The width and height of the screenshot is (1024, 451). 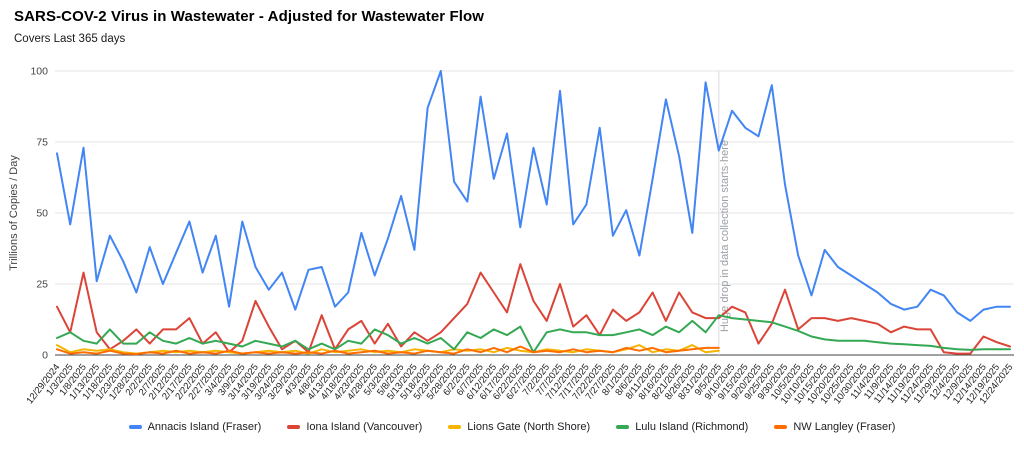 What do you see at coordinates (844, 427) in the screenshot?
I see `legend-label: NW Langley (Fraser)` at bounding box center [844, 427].